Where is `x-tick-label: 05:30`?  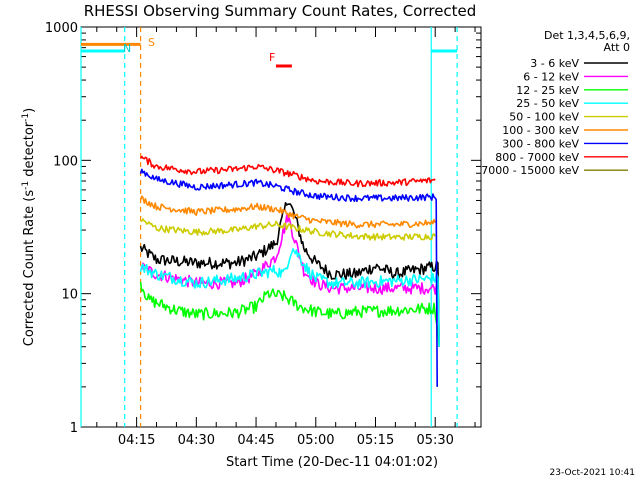
x-tick-label: 05:30 is located at coordinates (434, 440).